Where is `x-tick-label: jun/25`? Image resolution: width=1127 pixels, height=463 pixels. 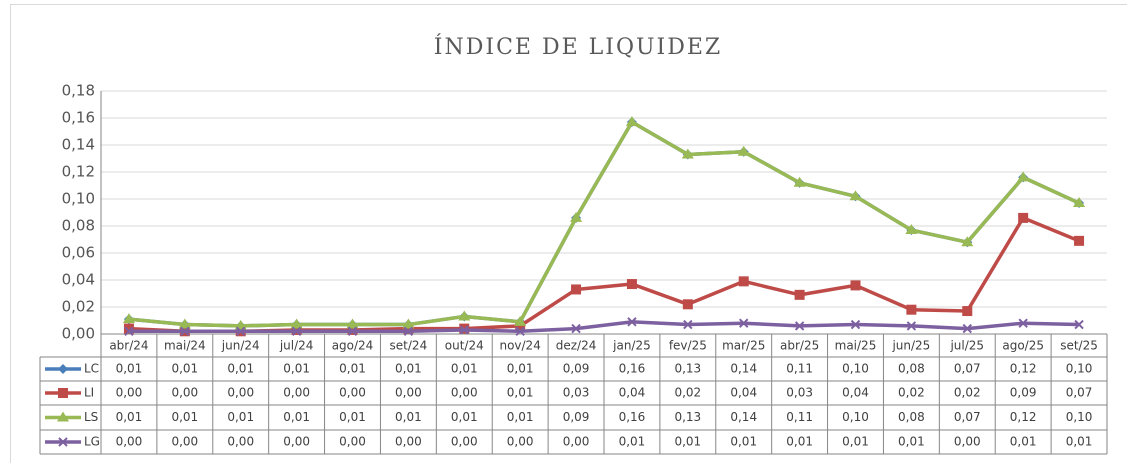
x-tick-label: jun/25 is located at coordinates (910, 346).